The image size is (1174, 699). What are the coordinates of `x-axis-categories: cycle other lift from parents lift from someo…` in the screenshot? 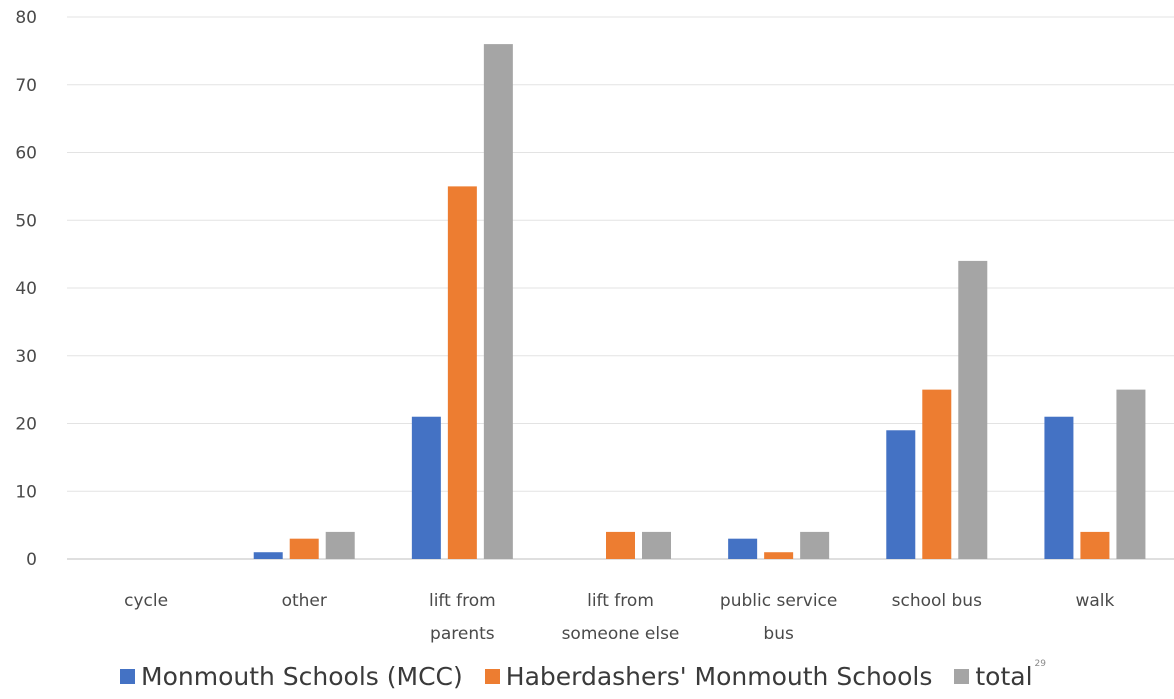 It's located at (619, 617).